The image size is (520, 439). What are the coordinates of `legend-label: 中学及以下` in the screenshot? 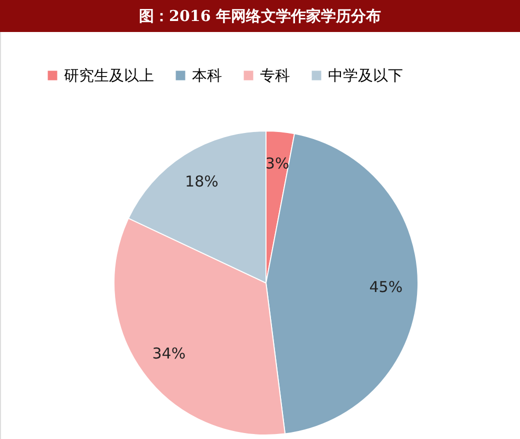 It's located at (365, 75).